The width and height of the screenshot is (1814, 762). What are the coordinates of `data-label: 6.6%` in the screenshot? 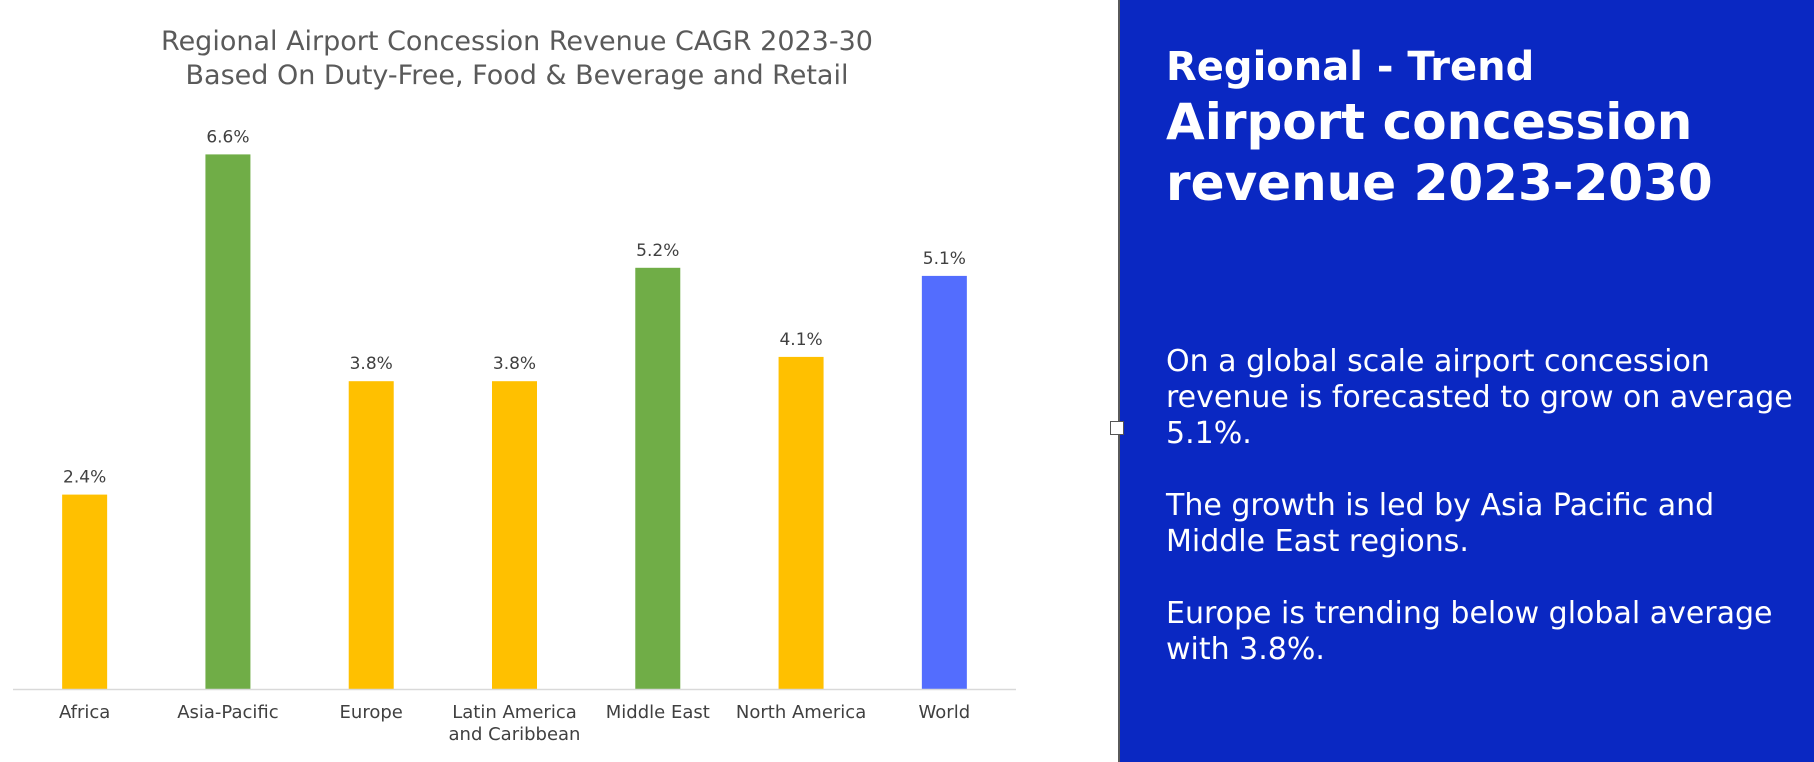 It's located at (227, 137).